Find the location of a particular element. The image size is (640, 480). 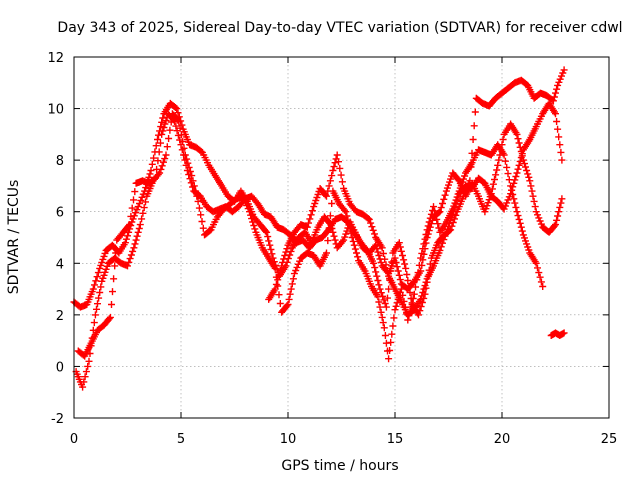

x-tick-labels: 0 5 10 15 20 25 is located at coordinates (343, 439).